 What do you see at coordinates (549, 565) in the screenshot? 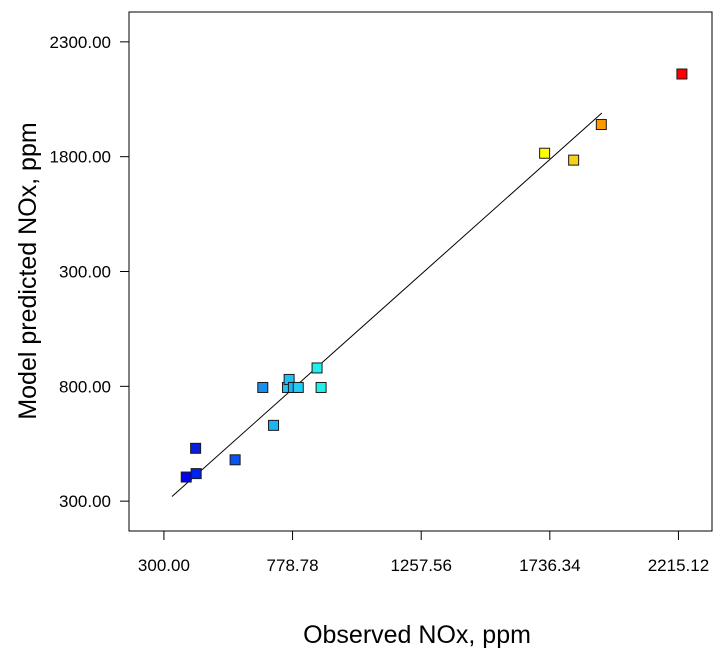
I see `x-tick-label-3: 1736.34` at bounding box center [549, 565].